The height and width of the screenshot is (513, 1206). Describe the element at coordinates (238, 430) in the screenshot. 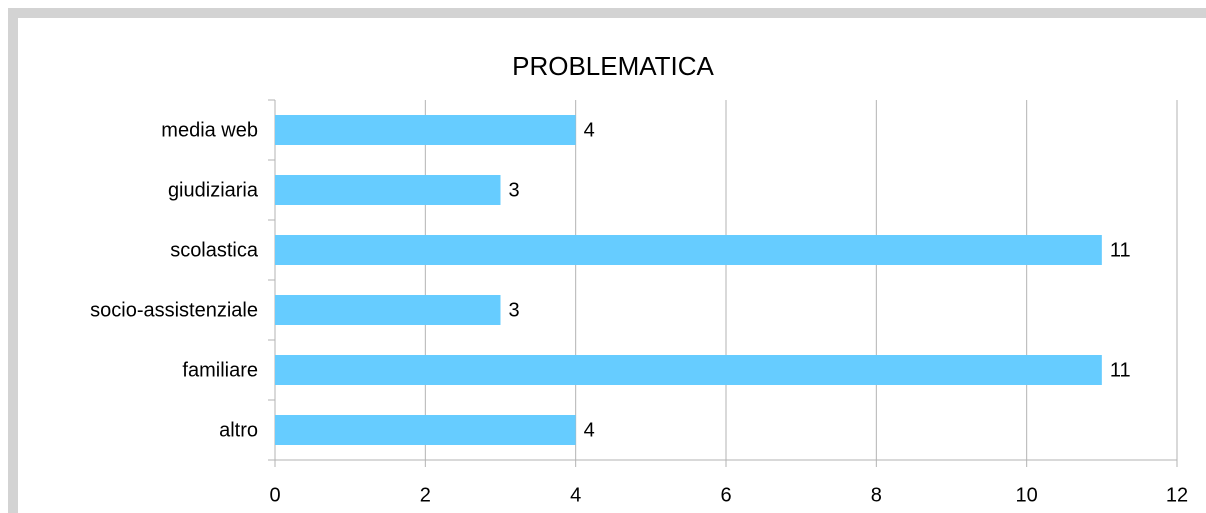

I see `y-tick-label: altro` at that location.